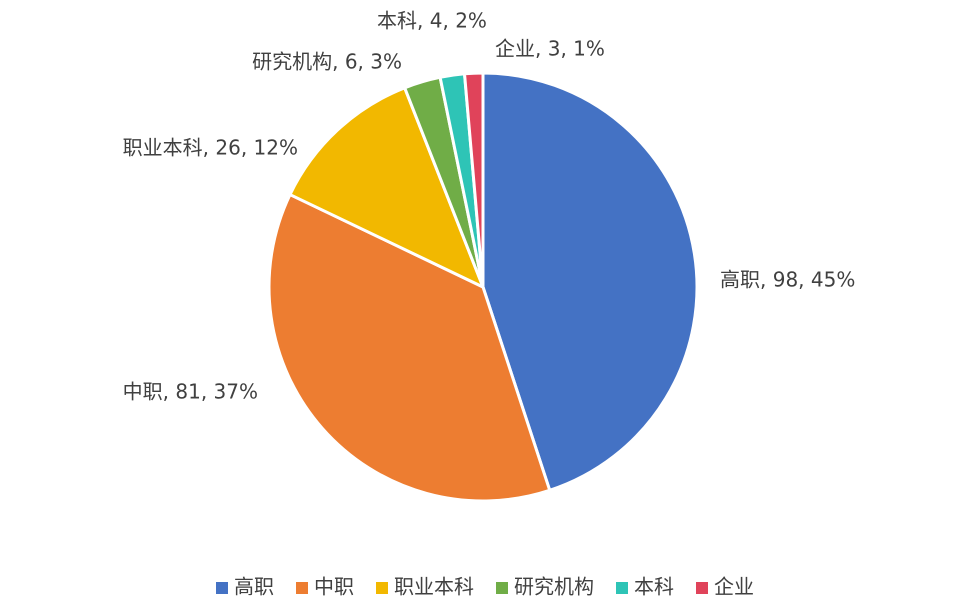  What do you see at coordinates (554, 587) in the screenshot?
I see `legend-label: 研究机构` at bounding box center [554, 587].